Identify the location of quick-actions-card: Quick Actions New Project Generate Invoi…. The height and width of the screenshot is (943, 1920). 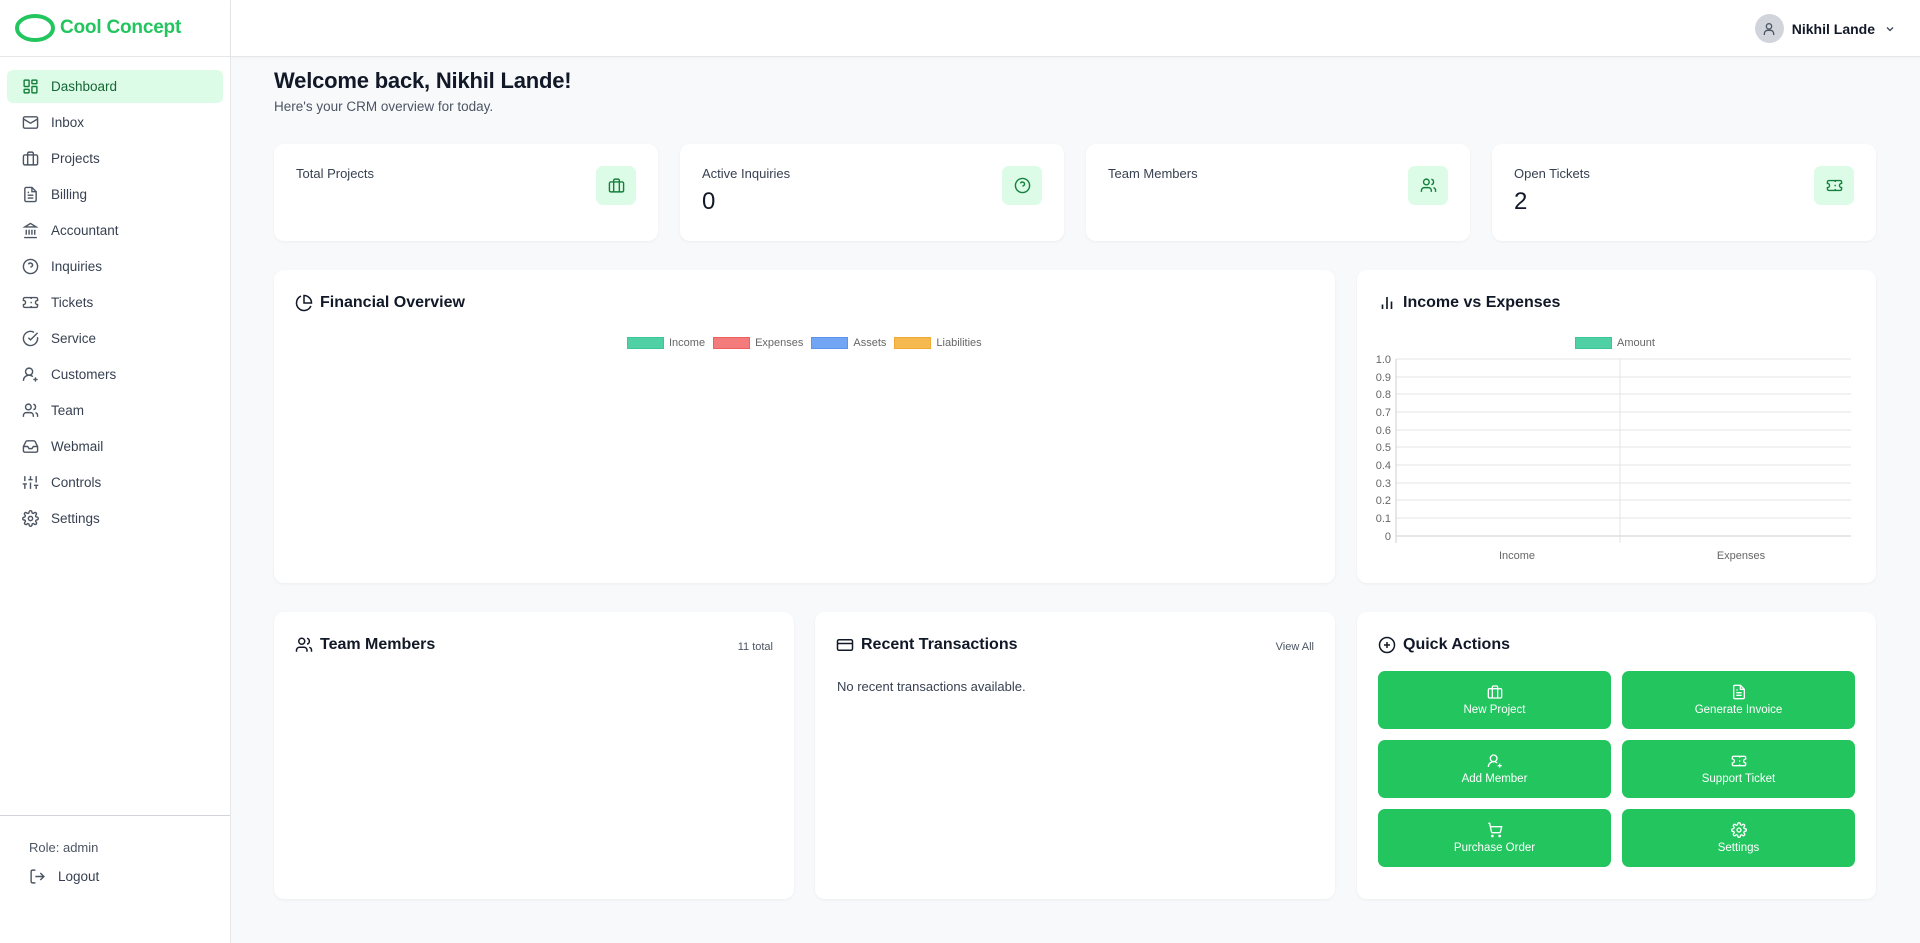
(1616, 755).